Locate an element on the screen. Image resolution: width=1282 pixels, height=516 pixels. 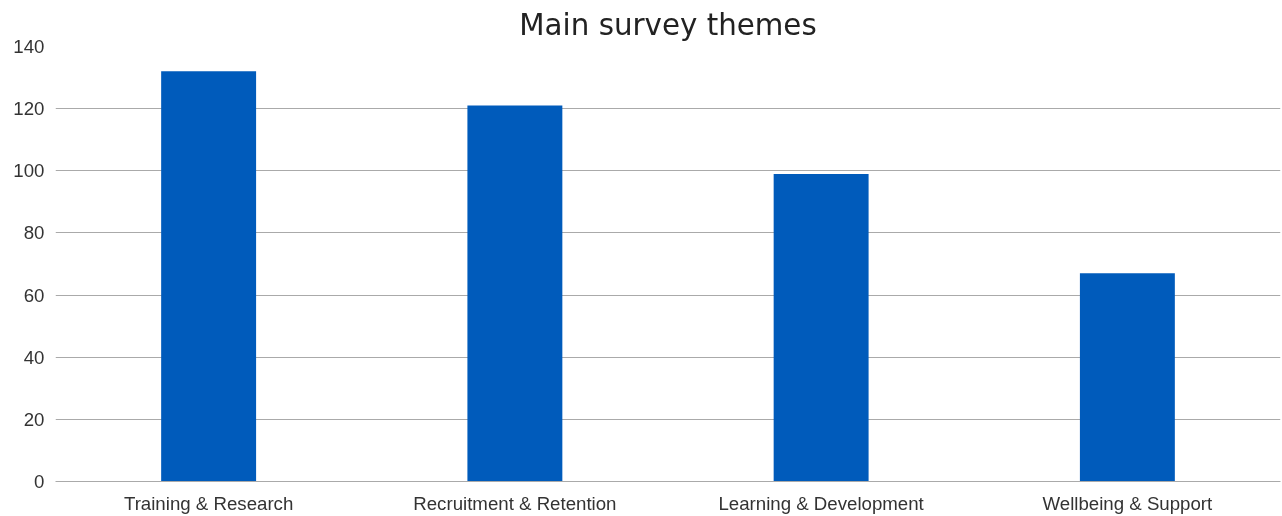
y-tick-label: 40 is located at coordinates (34, 357).